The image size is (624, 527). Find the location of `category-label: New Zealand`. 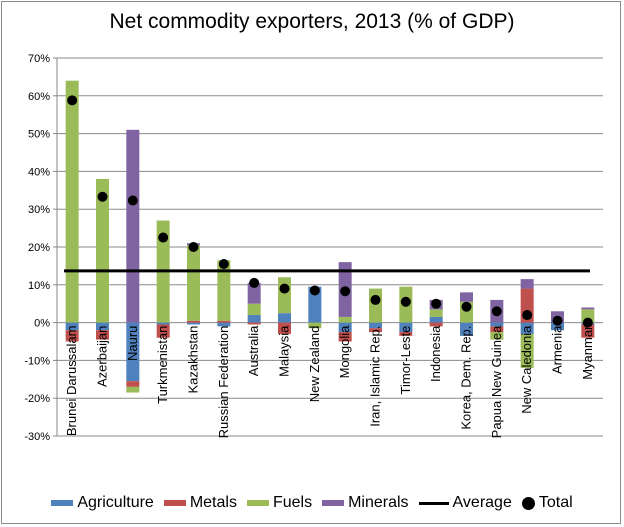

category-label: New Zealand is located at coordinates (314, 364).